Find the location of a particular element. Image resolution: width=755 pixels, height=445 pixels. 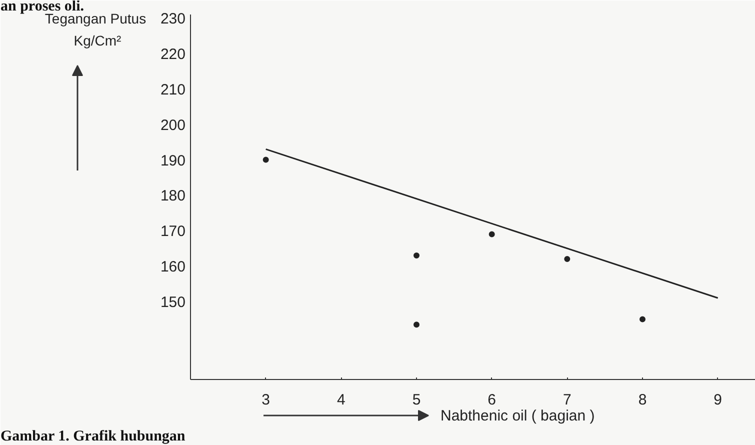

x-tick-label: 6 is located at coordinates (492, 400).